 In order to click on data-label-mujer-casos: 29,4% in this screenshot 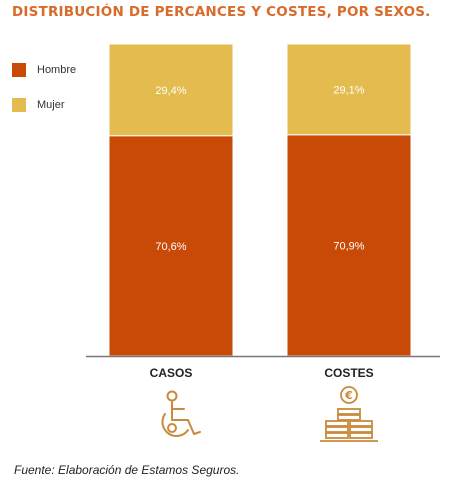, I will do `click(170, 91)`.